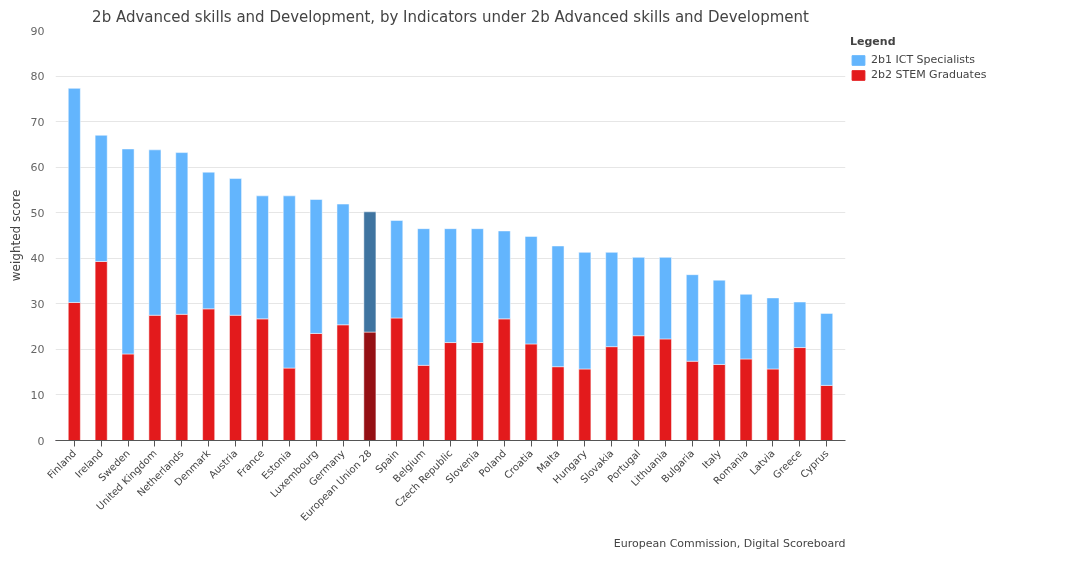  Describe the element at coordinates (873, 41) in the screenshot. I see `legend-title: Legend` at that location.